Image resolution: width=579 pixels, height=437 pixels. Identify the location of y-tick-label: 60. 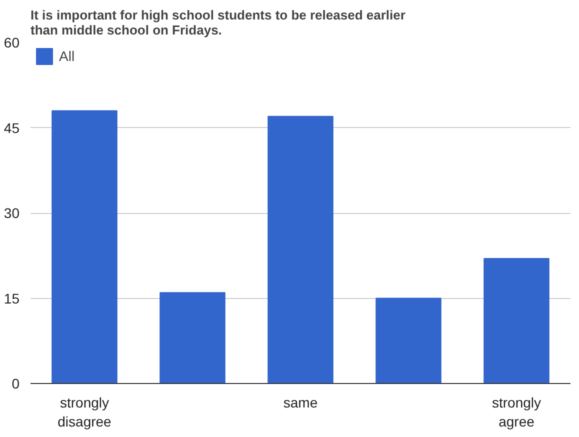
(12, 42).